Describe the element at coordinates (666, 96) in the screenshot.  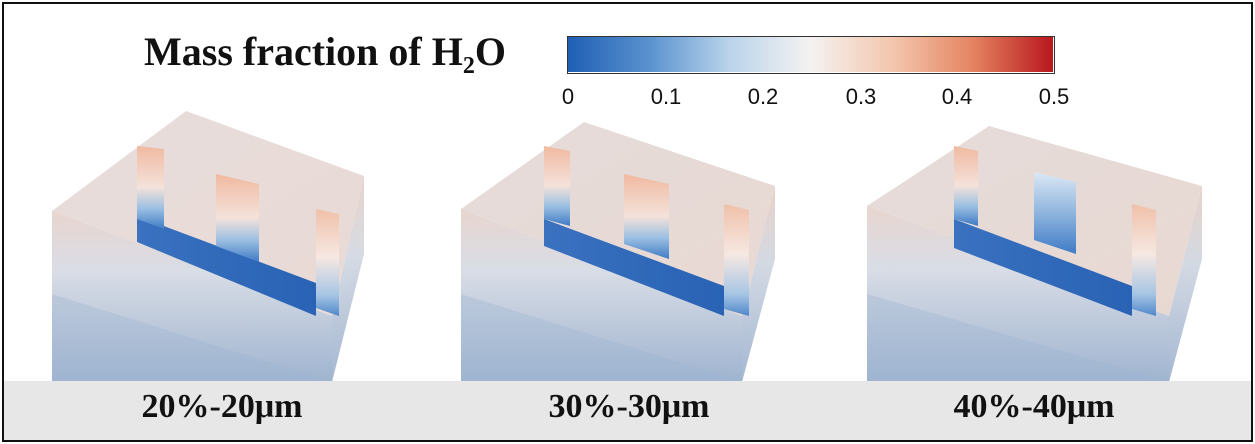
I see `colorbar-tick-1: 0.1` at that location.